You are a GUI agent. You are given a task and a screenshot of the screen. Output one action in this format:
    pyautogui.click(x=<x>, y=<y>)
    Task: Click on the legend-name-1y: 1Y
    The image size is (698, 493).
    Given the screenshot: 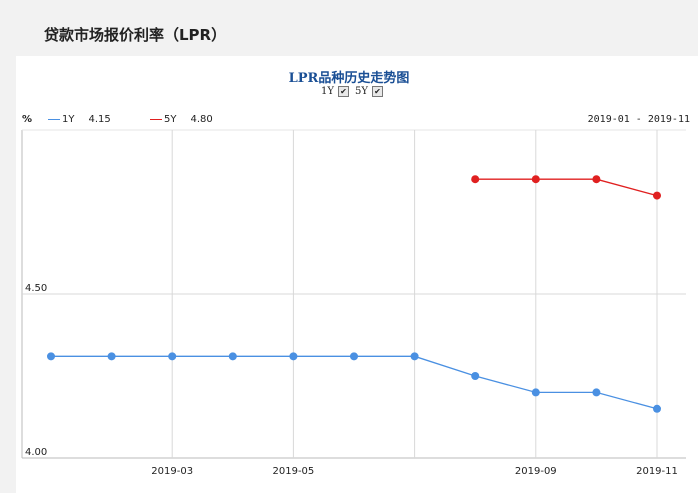 What is the action you would take?
    pyautogui.click(x=68, y=119)
    